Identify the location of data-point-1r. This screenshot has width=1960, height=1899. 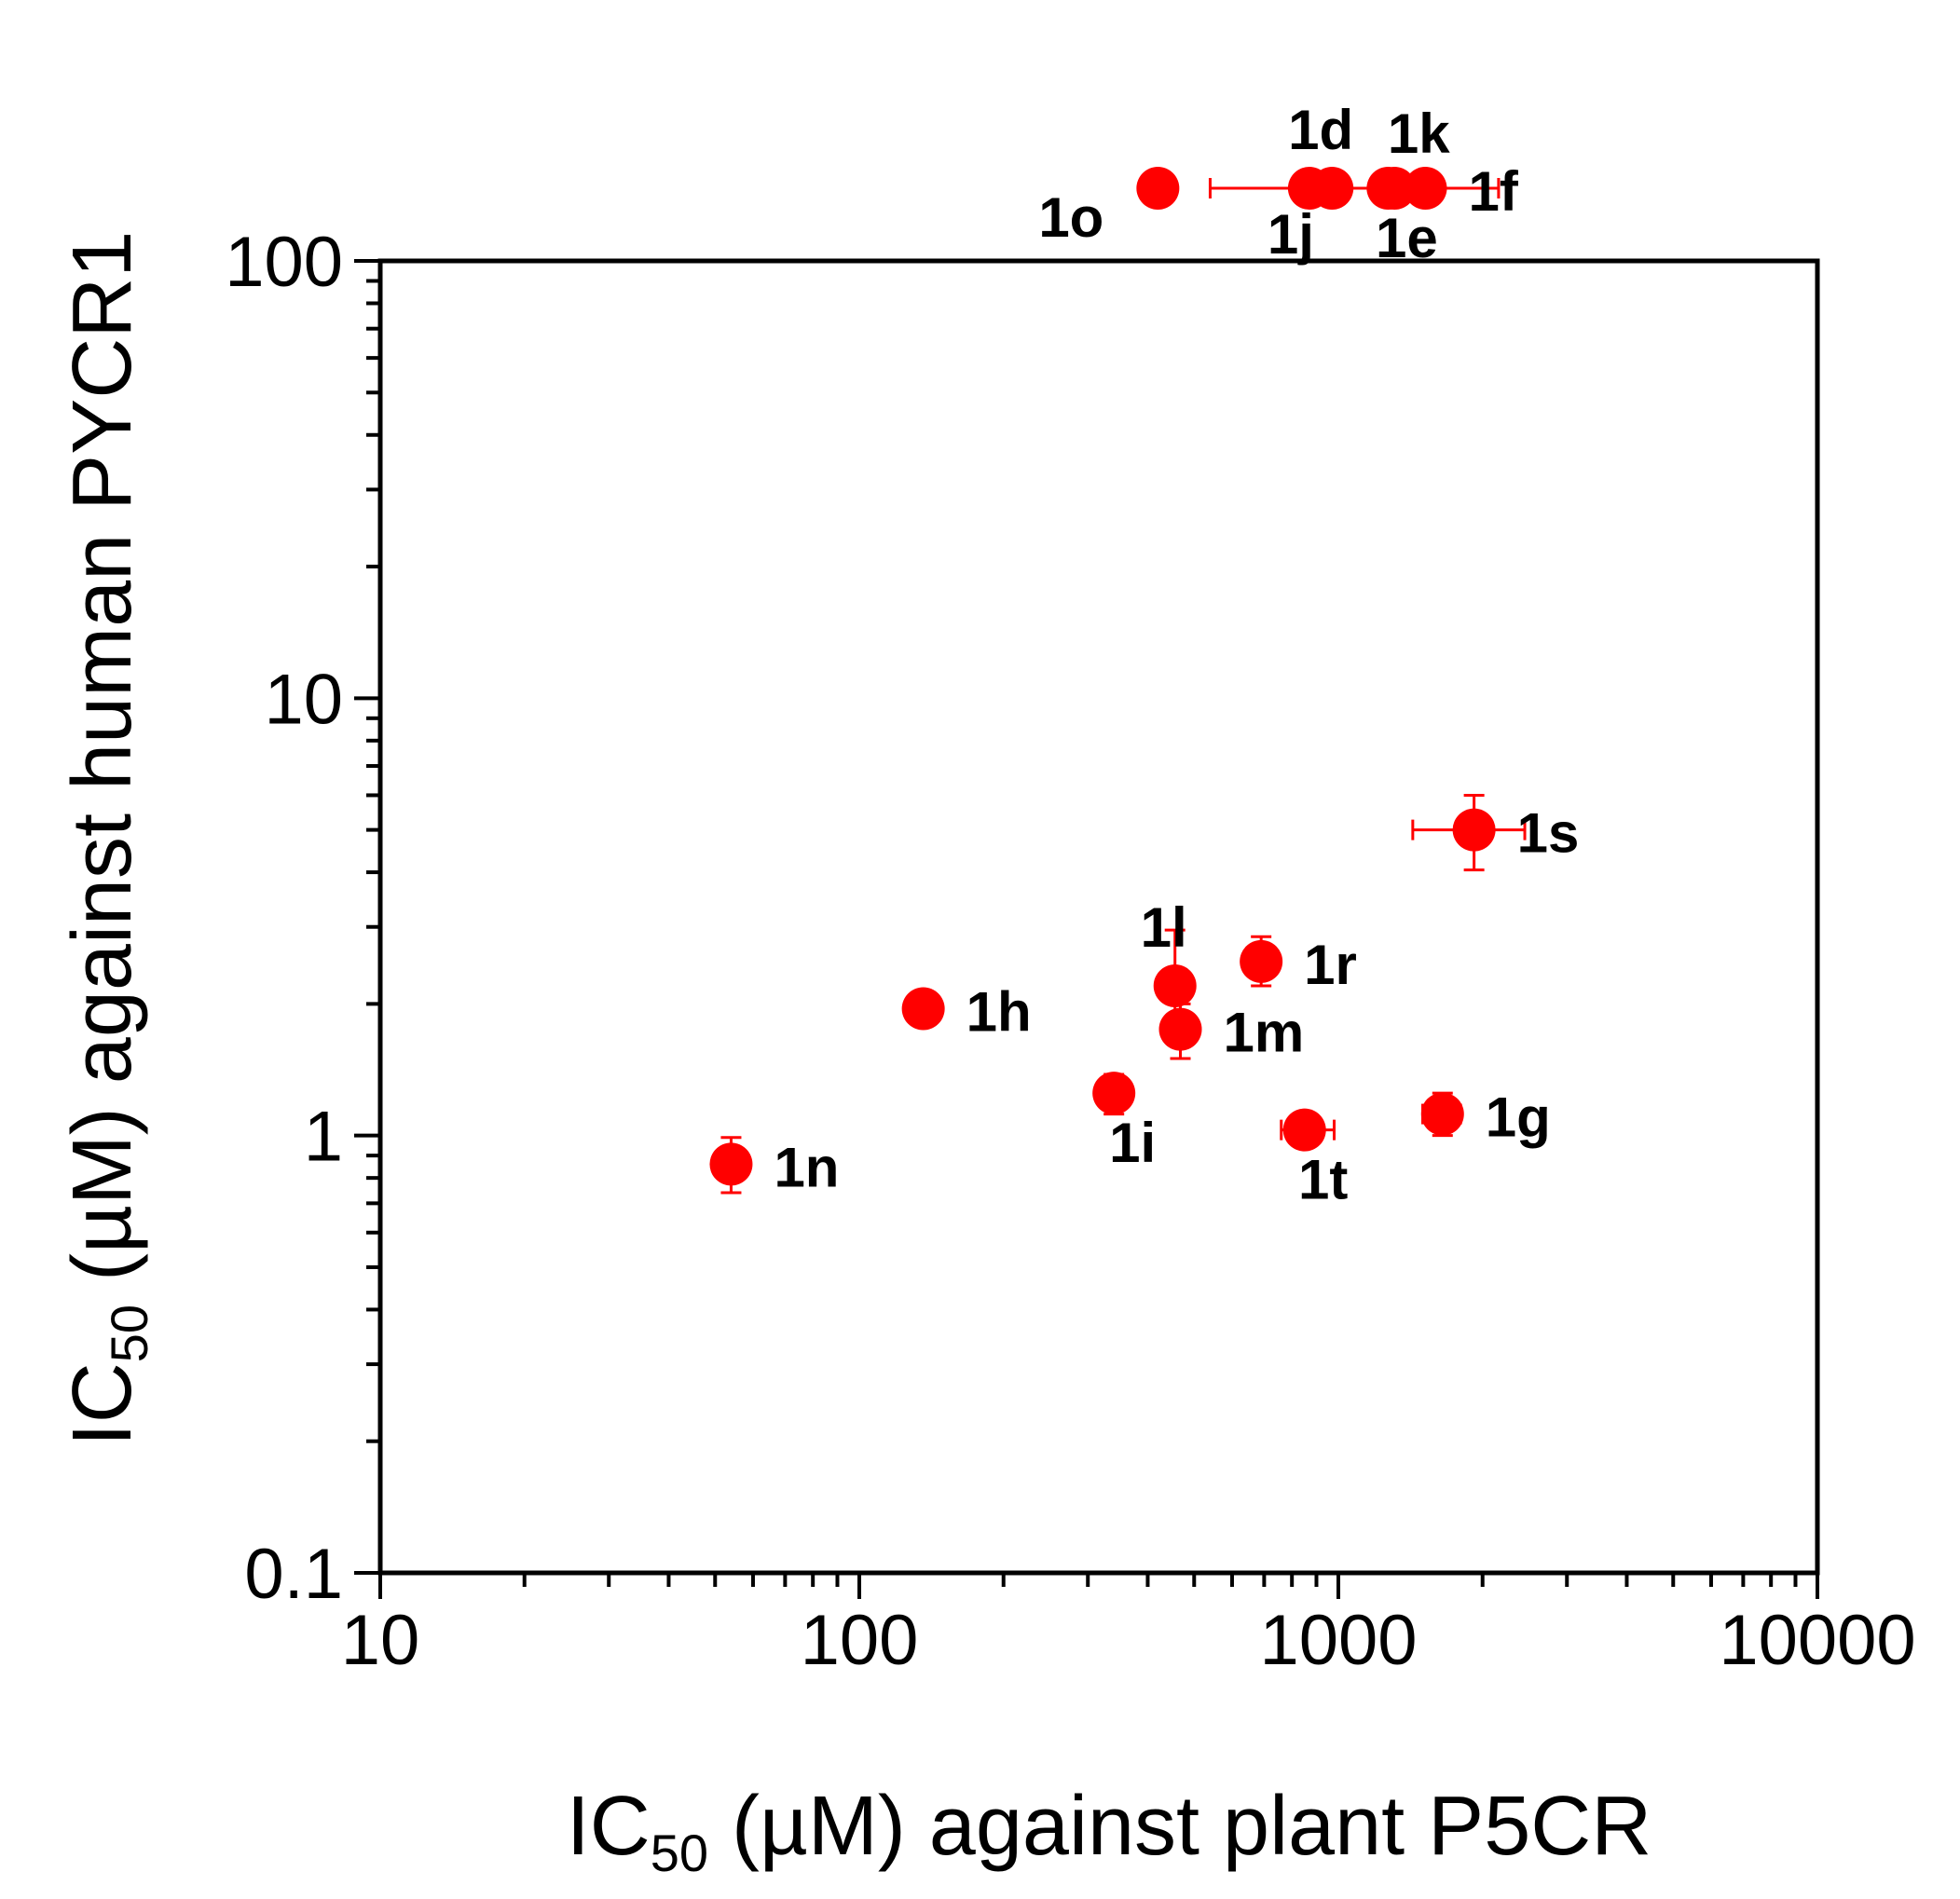
(1261, 961).